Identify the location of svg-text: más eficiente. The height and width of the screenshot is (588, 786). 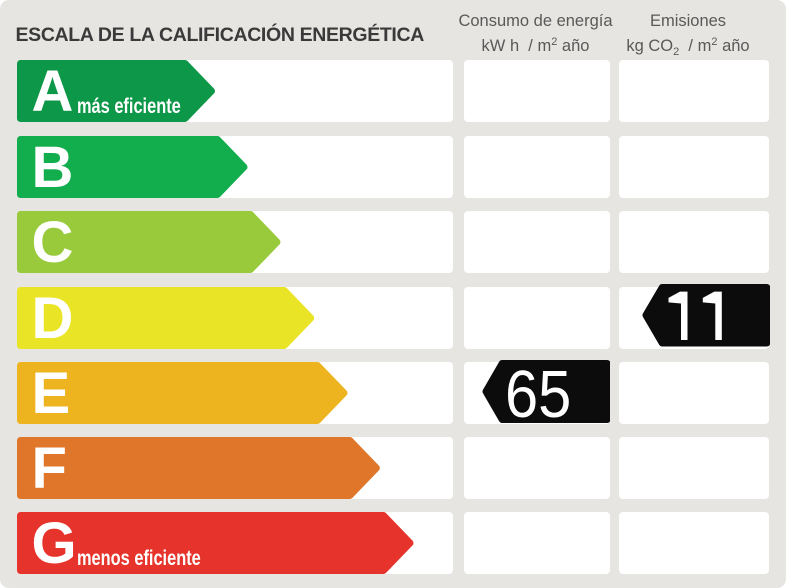
(129, 106).